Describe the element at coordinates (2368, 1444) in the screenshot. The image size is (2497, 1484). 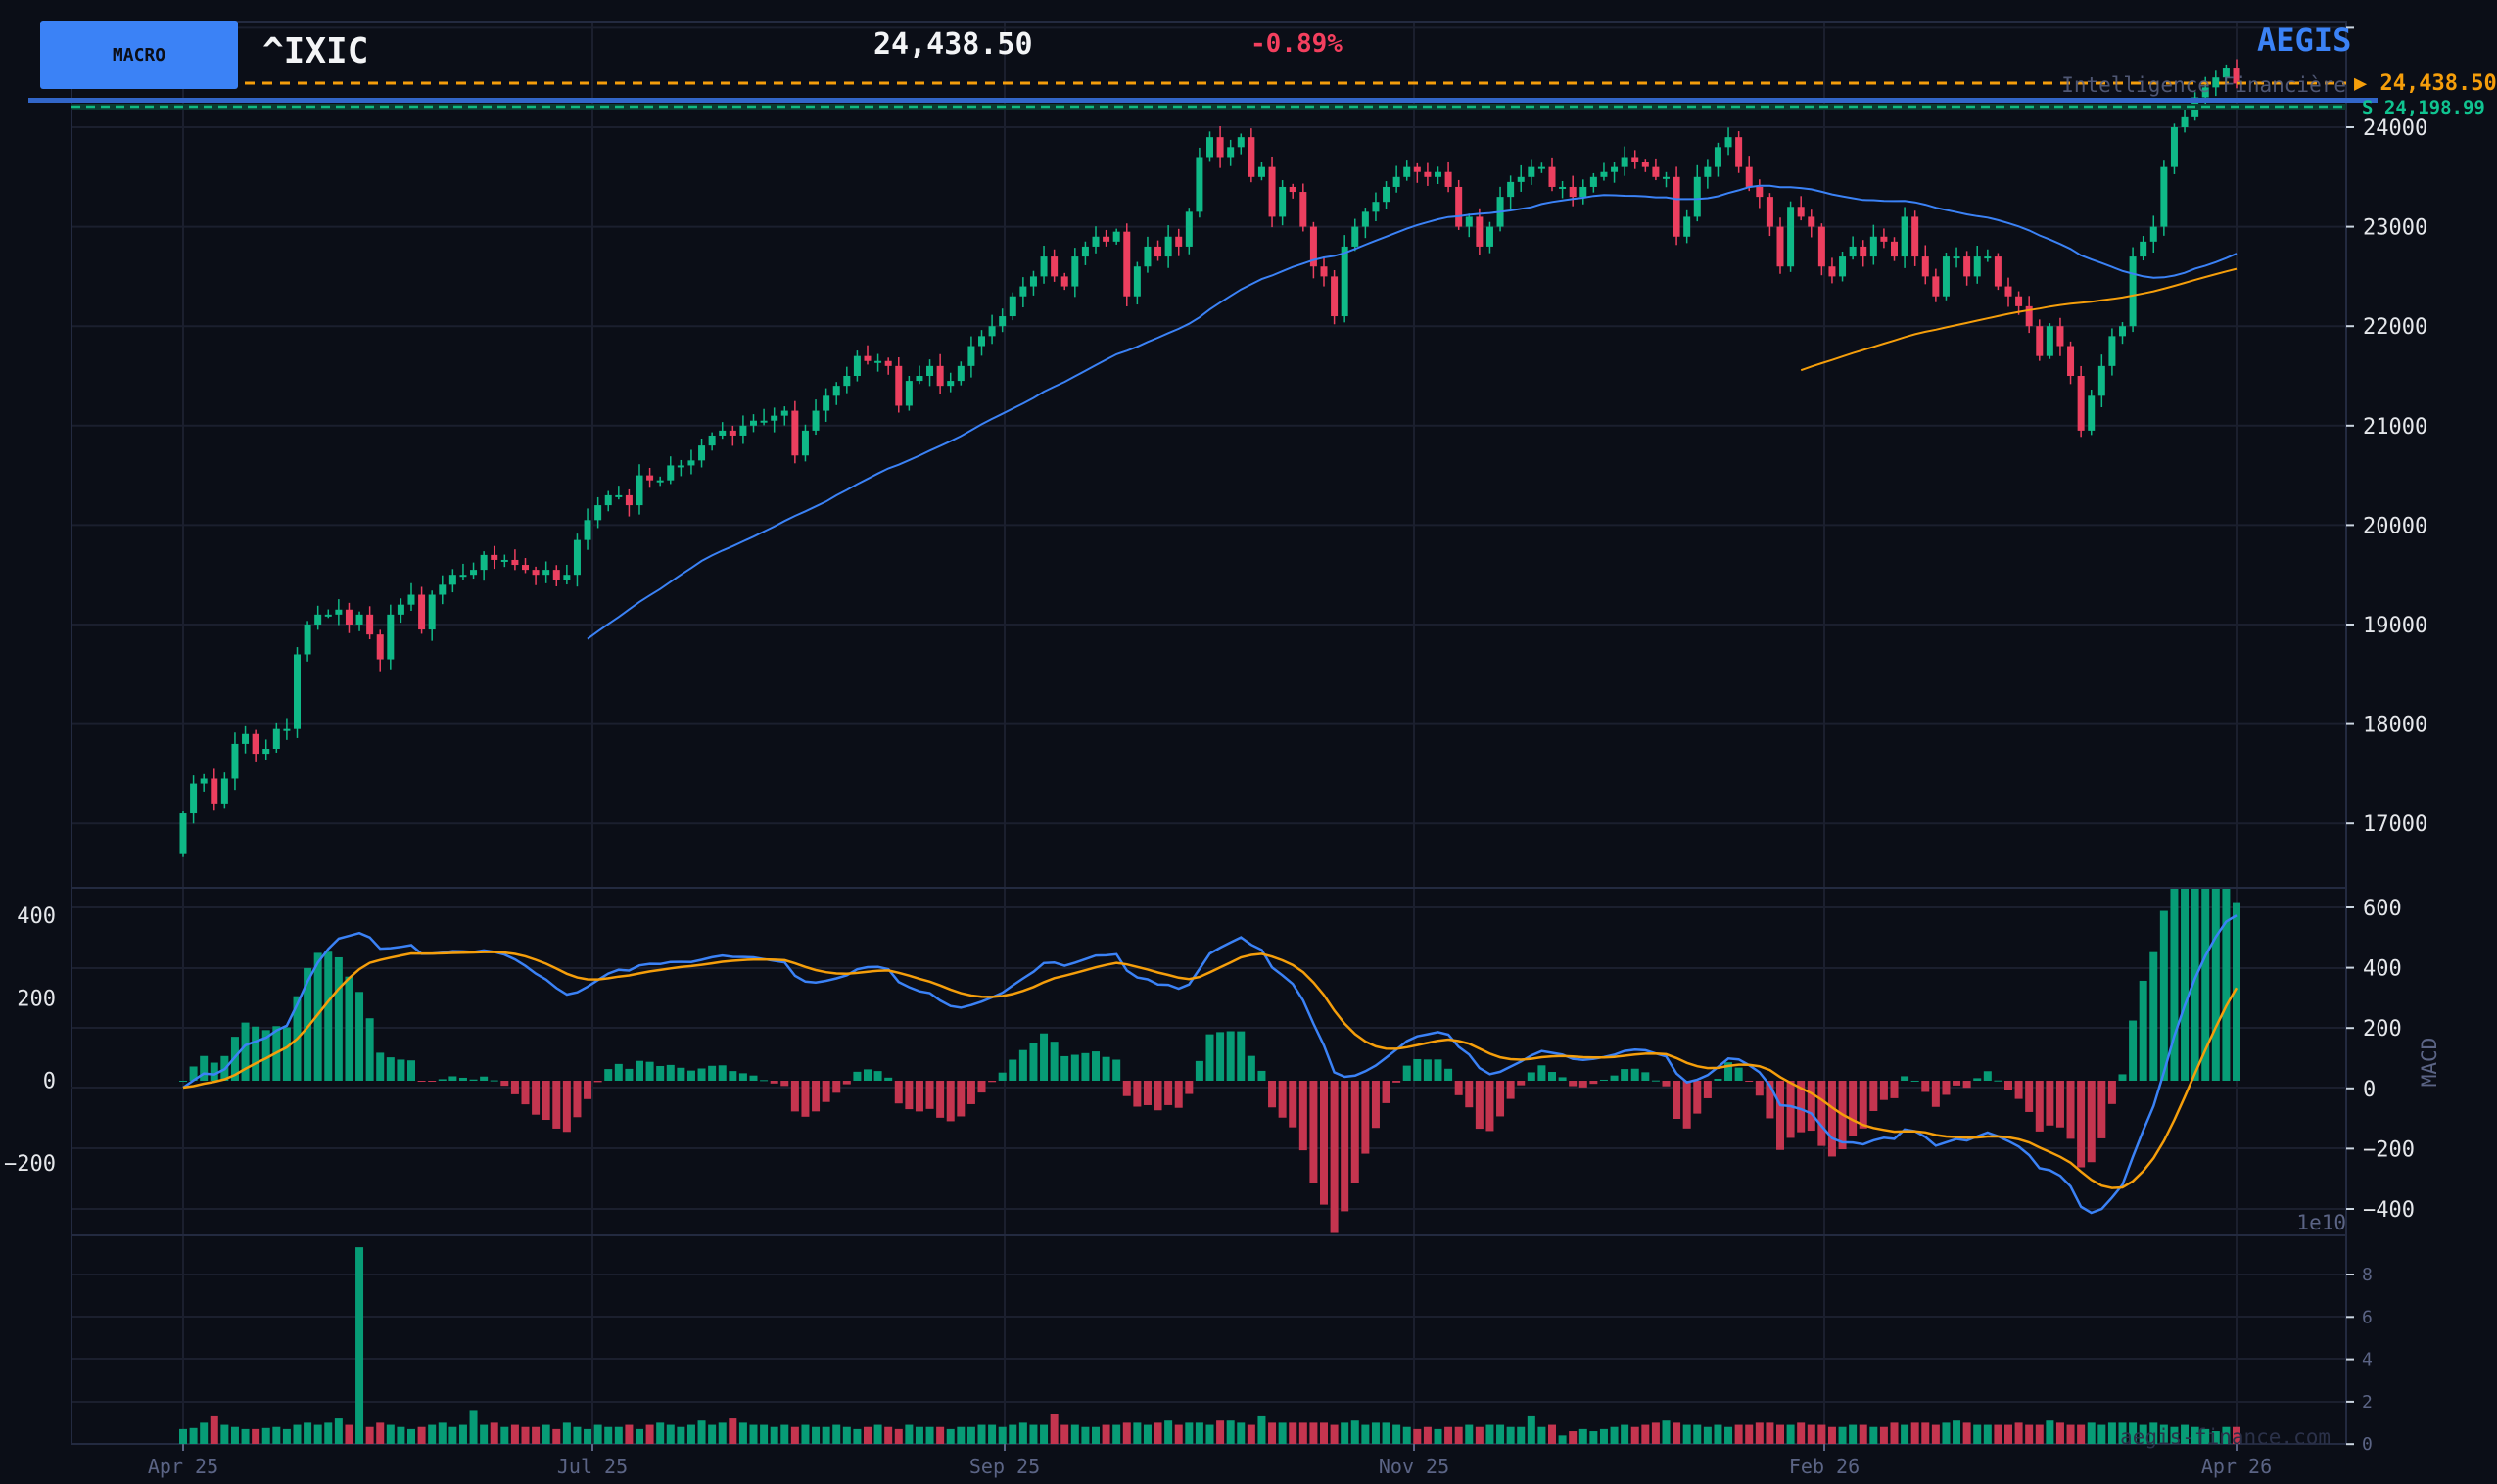
I see `volume-tick-label: 0` at that location.